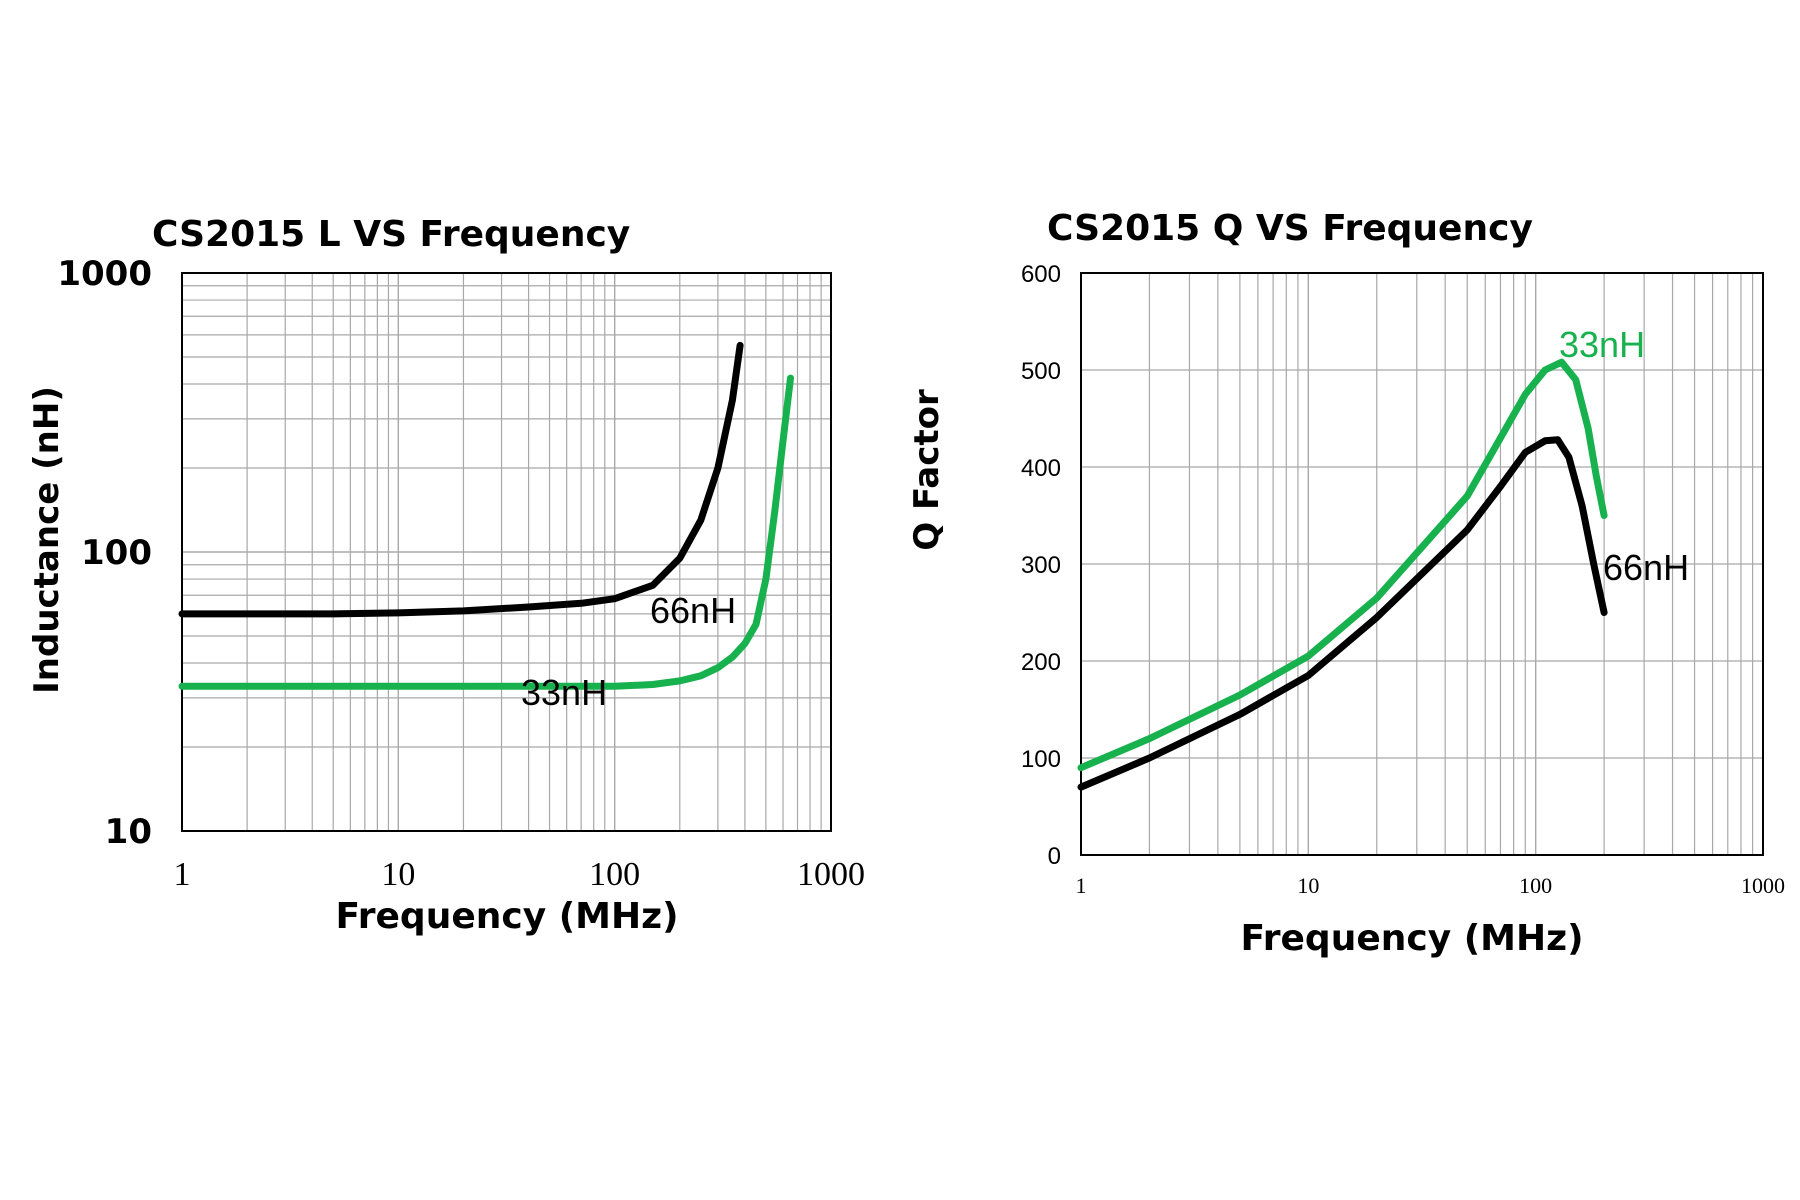 The width and height of the screenshot is (1800, 1200). Describe the element at coordinates (104, 274) in the screenshot. I see `inductance-y-tick-label: 1000` at that location.